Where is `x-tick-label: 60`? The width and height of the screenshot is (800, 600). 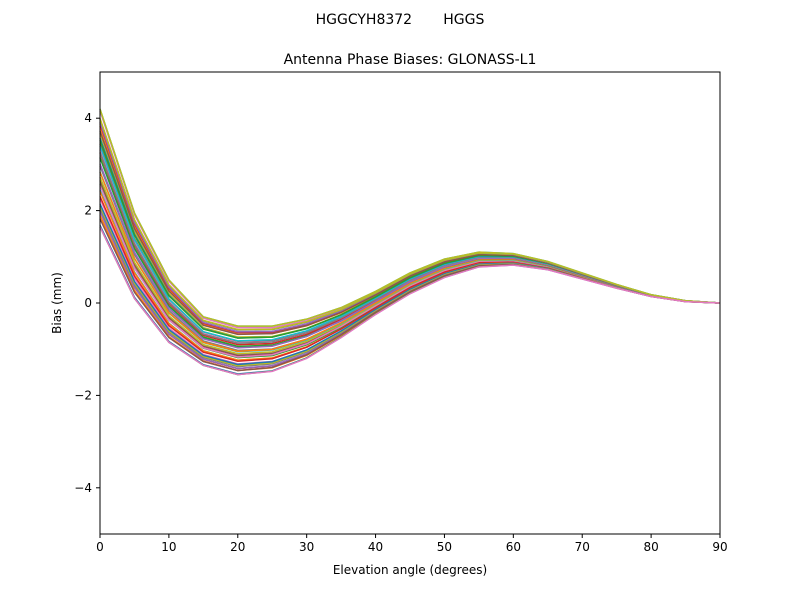 x-tick-label: 60 is located at coordinates (513, 547).